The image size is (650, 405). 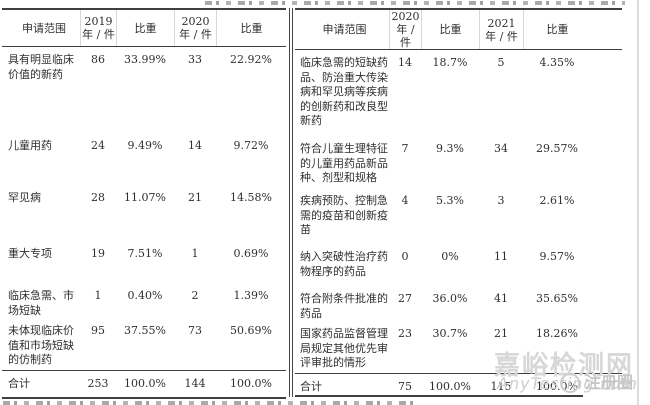 What do you see at coordinates (501, 256) in the screenshot?
I see `count-cell: 11` at bounding box center [501, 256].